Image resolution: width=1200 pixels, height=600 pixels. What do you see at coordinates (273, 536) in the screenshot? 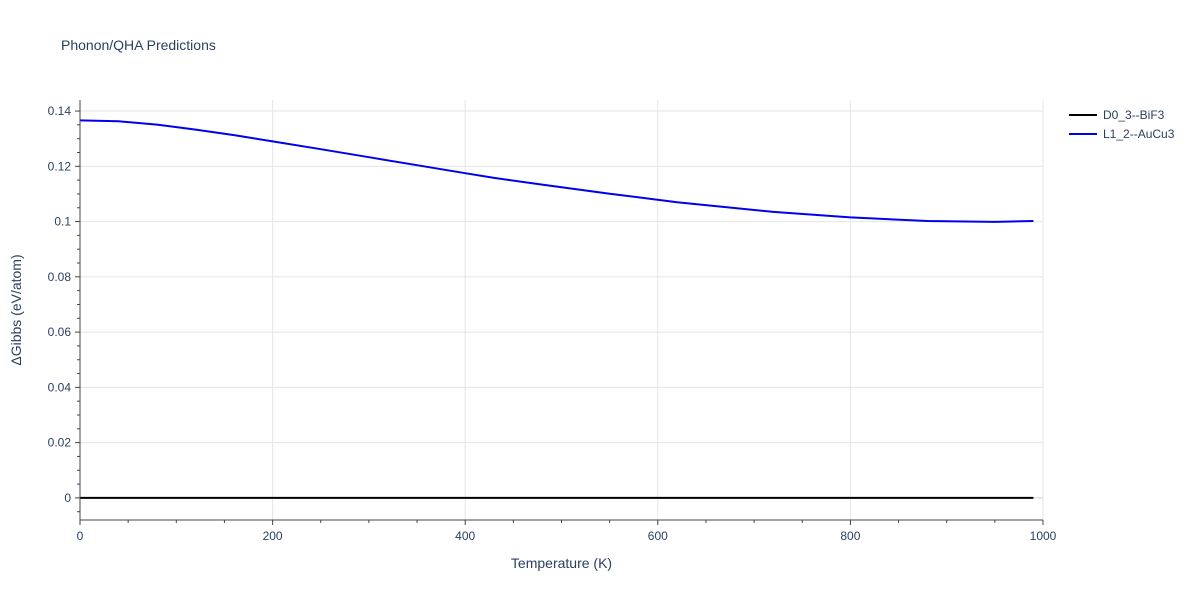
I see `x-tick-label: 200` at bounding box center [273, 536].